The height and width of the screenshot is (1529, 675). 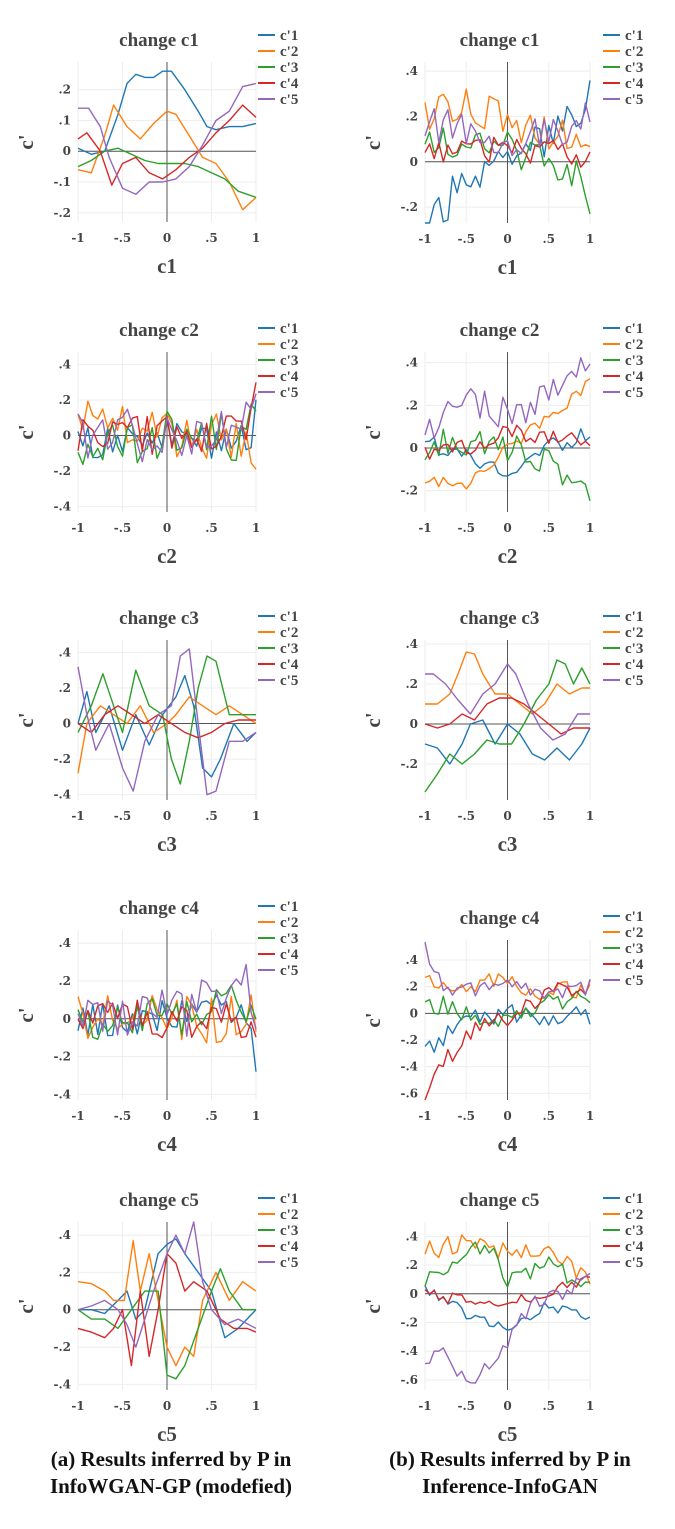 What do you see at coordinates (500, 1200) in the screenshot?
I see `chart-title: change c5` at bounding box center [500, 1200].